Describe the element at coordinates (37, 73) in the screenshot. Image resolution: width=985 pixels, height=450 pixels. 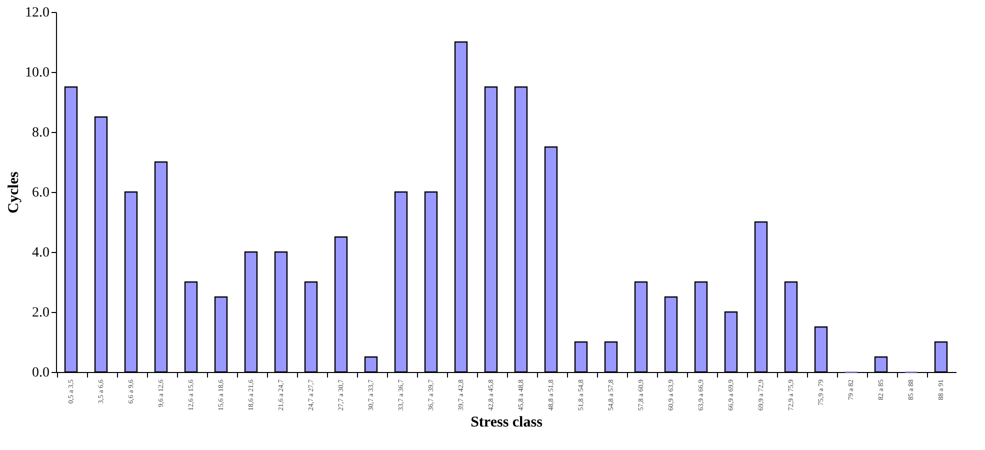
I see `y-tick-label: 10.0` at that location.